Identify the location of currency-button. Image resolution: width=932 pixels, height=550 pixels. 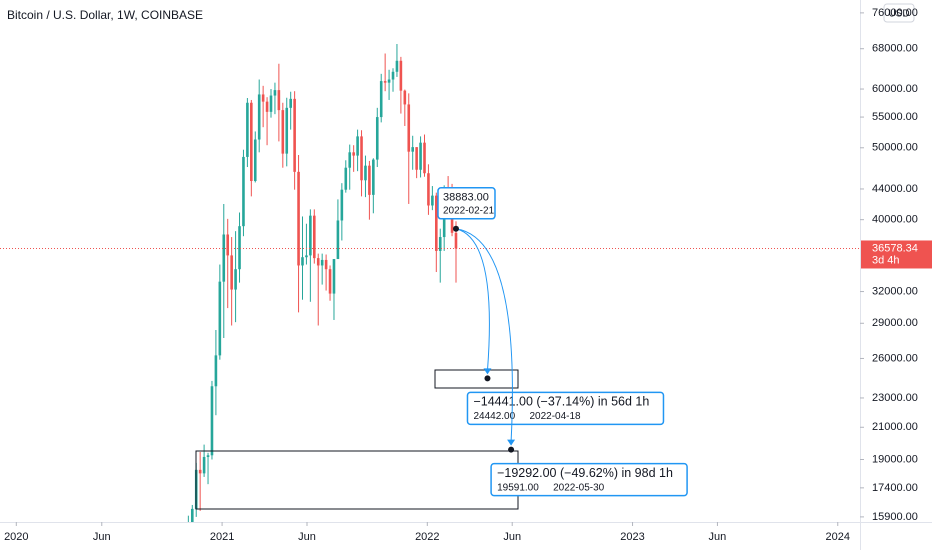
(899, 13).